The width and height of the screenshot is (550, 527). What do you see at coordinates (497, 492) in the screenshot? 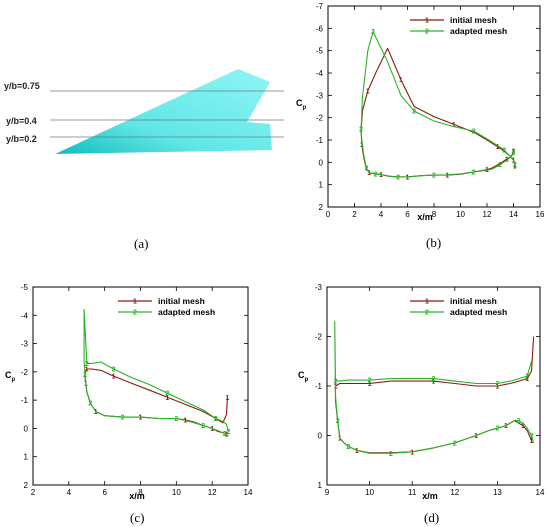
I see `x-tick-label: 13` at bounding box center [497, 492].